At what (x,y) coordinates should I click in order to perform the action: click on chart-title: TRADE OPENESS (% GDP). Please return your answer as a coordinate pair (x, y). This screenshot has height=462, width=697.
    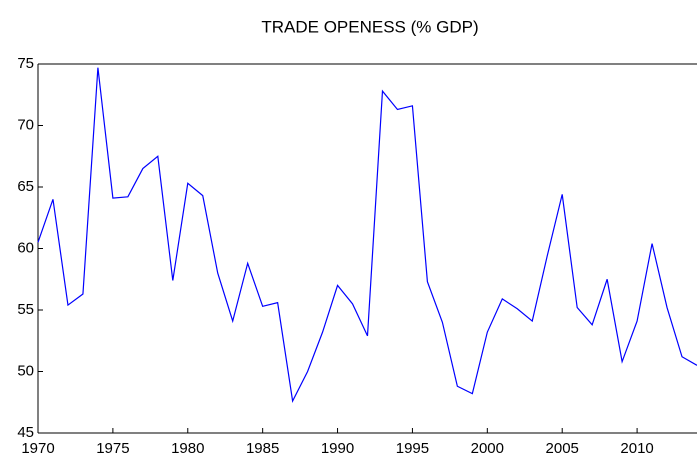
    Looking at the image, I should click on (369, 26).